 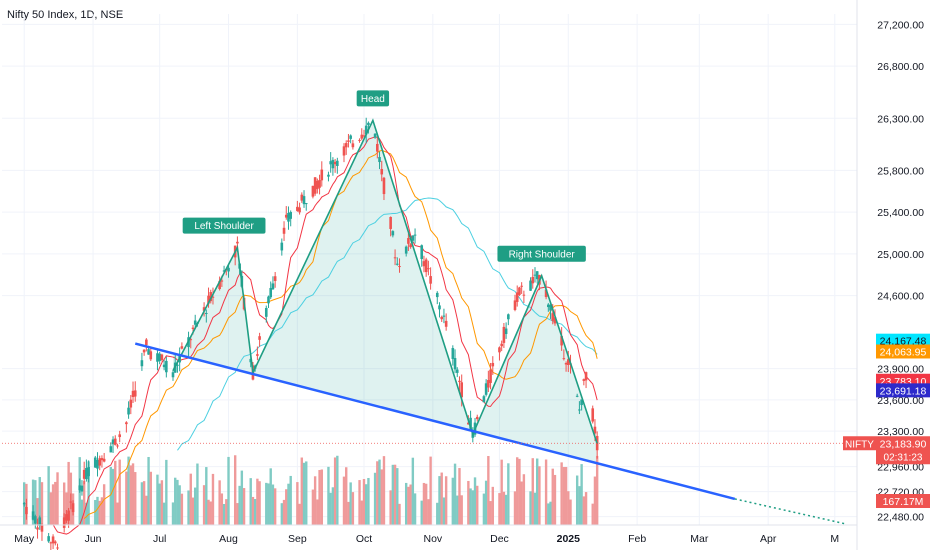 I want to click on x-tick-label: Aug, so click(x=228, y=539).